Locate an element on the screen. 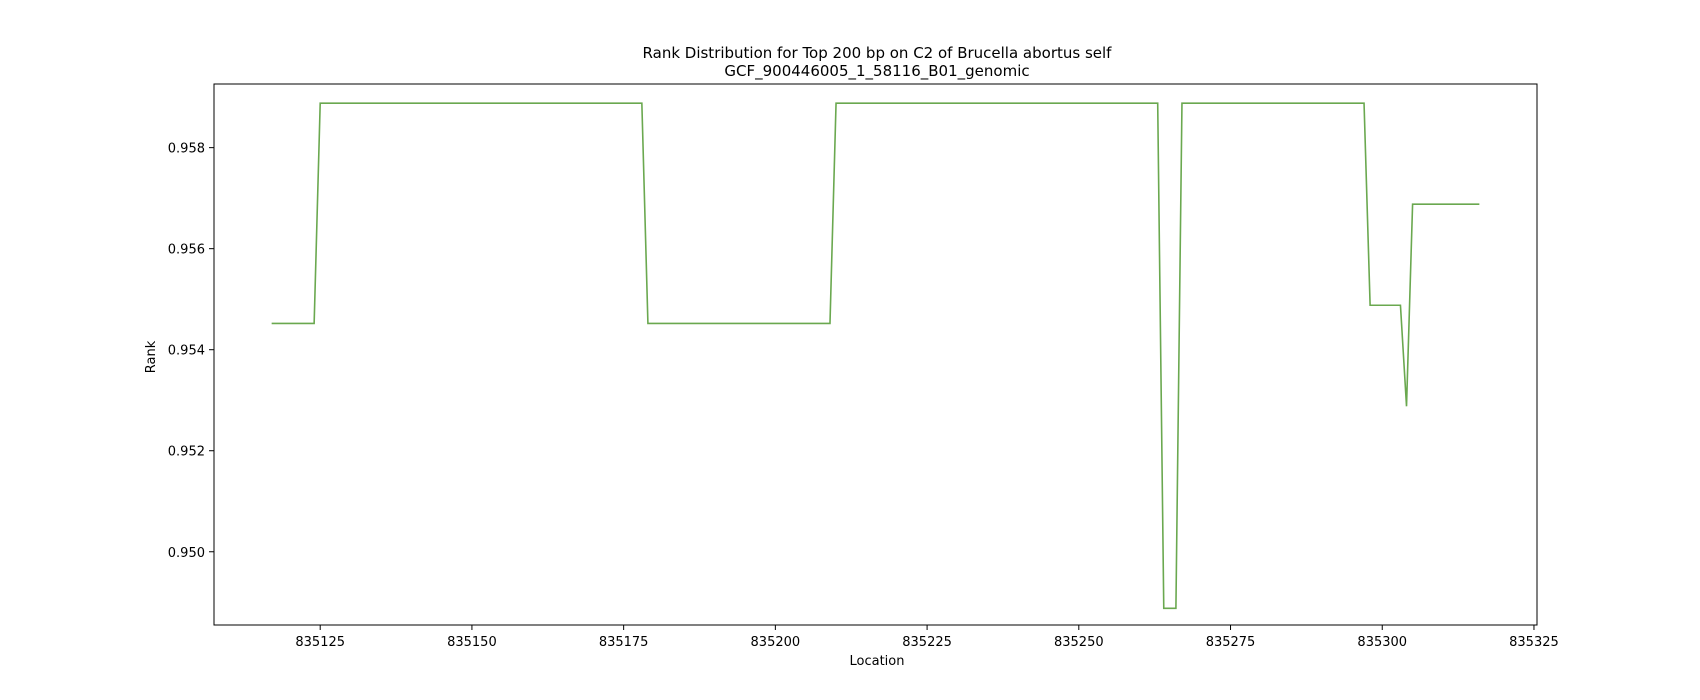 The height and width of the screenshot is (700, 1700). chart-subtitle: GCF_900446005_1_58116_B01_genomic is located at coordinates (876, 71).